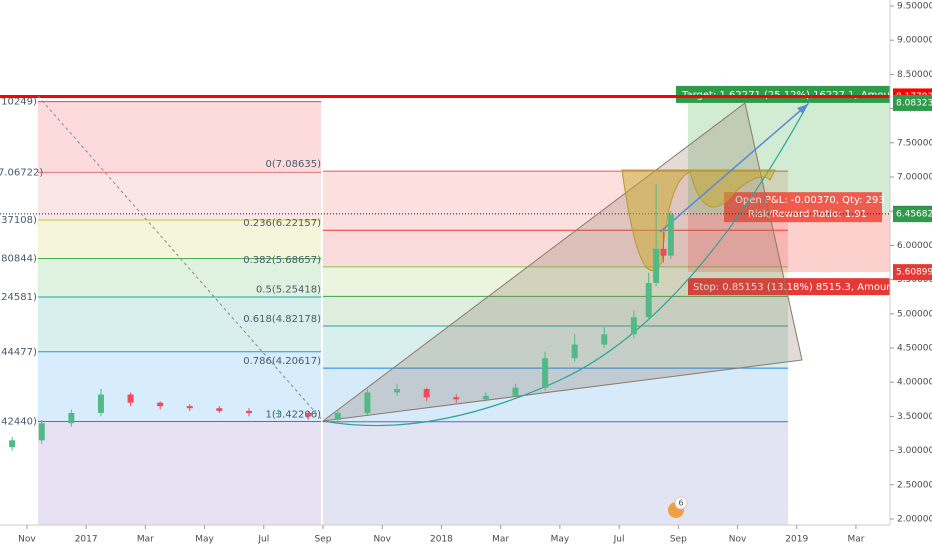  What do you see at coordinates (86, 540) in the screenshot?
I see `x-tick-label: 2017` at bounding box center [86, 540].